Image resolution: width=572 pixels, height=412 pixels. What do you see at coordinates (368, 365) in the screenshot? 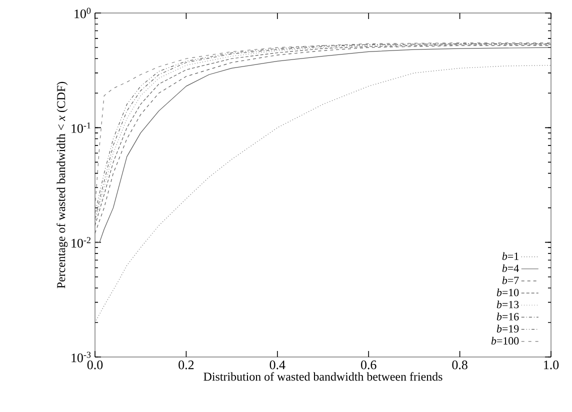
I see `x-tick-label: 0.6` at bounding box center [368, 365].